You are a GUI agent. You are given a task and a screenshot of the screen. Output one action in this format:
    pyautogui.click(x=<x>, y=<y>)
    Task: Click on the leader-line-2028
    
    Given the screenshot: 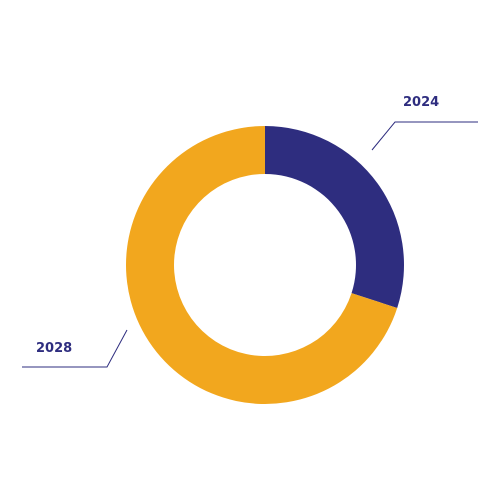 What is the action you would take?
    pyautogui.click(x=75, y=348)
    